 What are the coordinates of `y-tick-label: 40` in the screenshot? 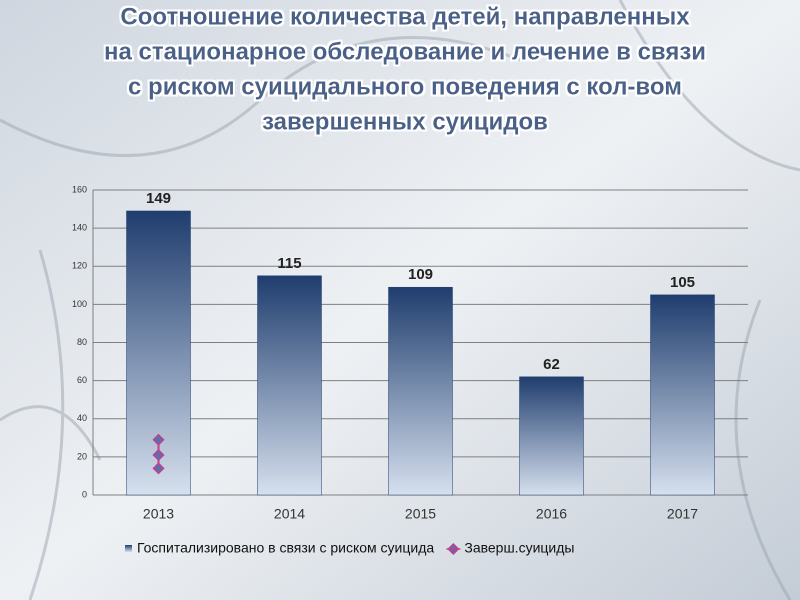 It's located at (82, 418).